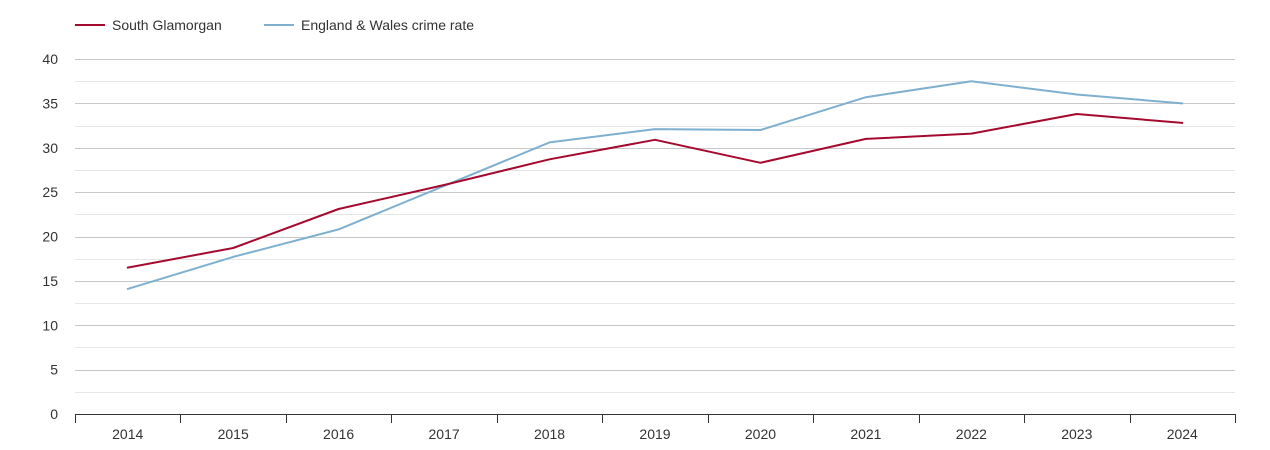 Image resolution: width=1270 pixels, height=450 pixels. I want to click on y-tick-label: 30, so click(50, 148).